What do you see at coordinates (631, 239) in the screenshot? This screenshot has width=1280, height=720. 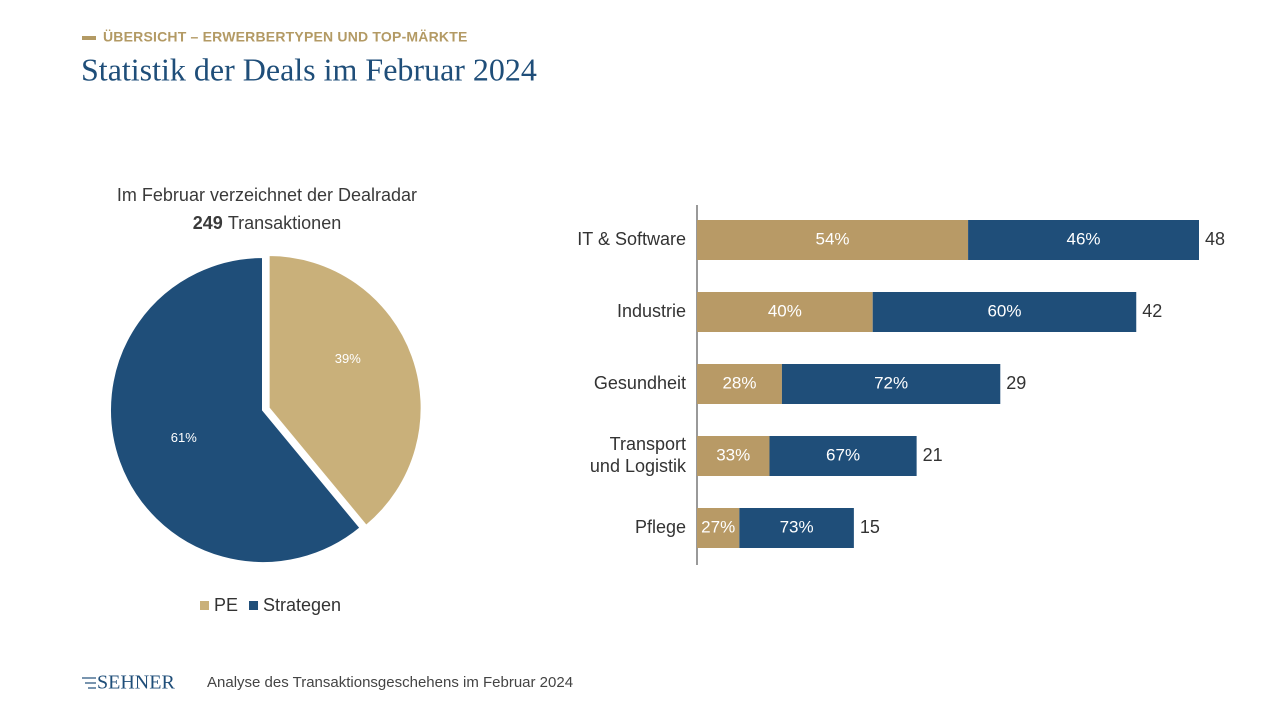 I see `category-label: IT & Software` at bounding box center [631, 239].